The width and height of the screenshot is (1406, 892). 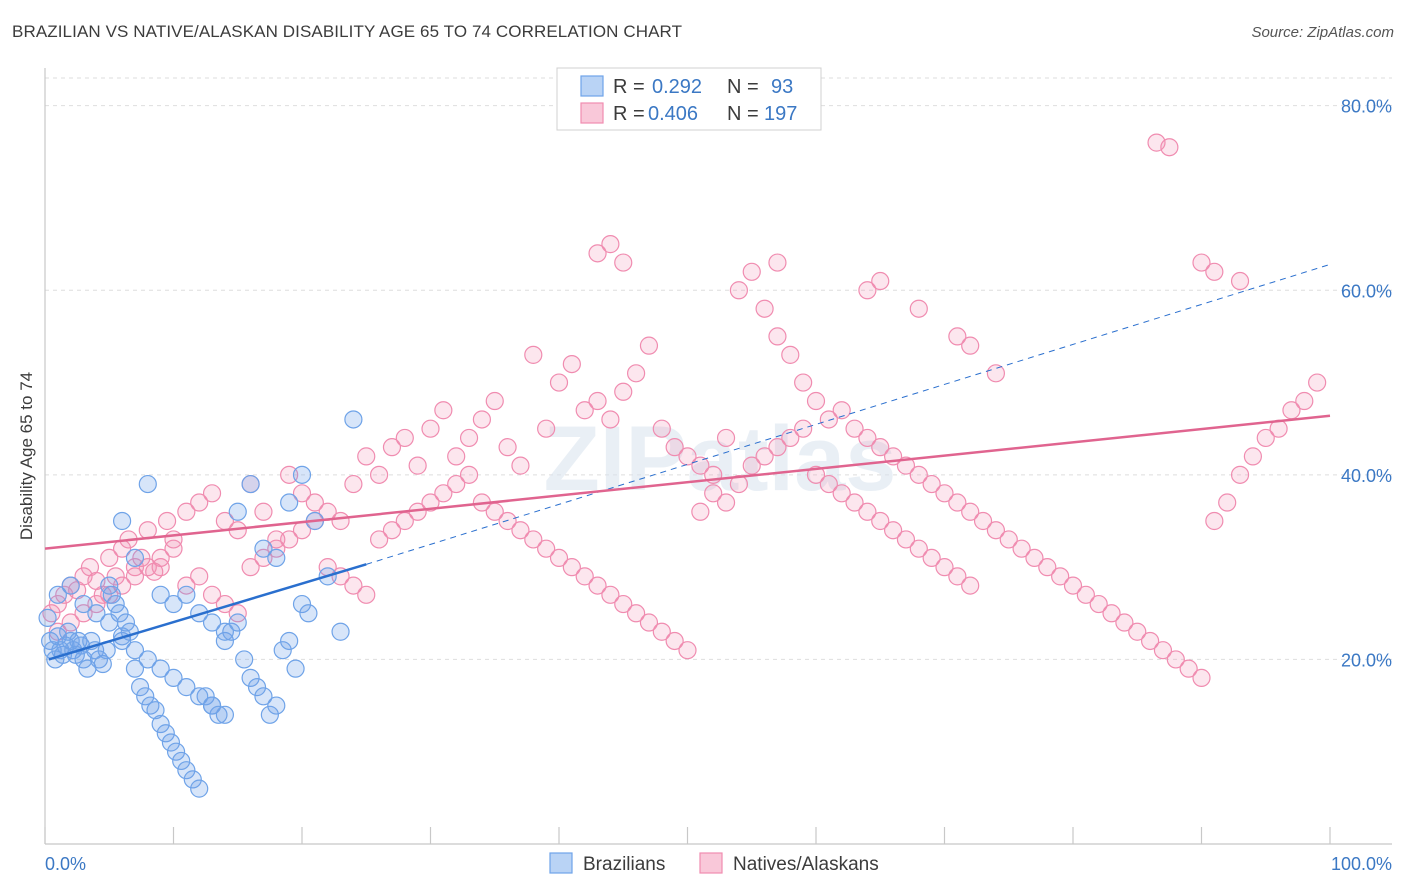 I want to click on natives-trend-line, so click(x=687, y=482).